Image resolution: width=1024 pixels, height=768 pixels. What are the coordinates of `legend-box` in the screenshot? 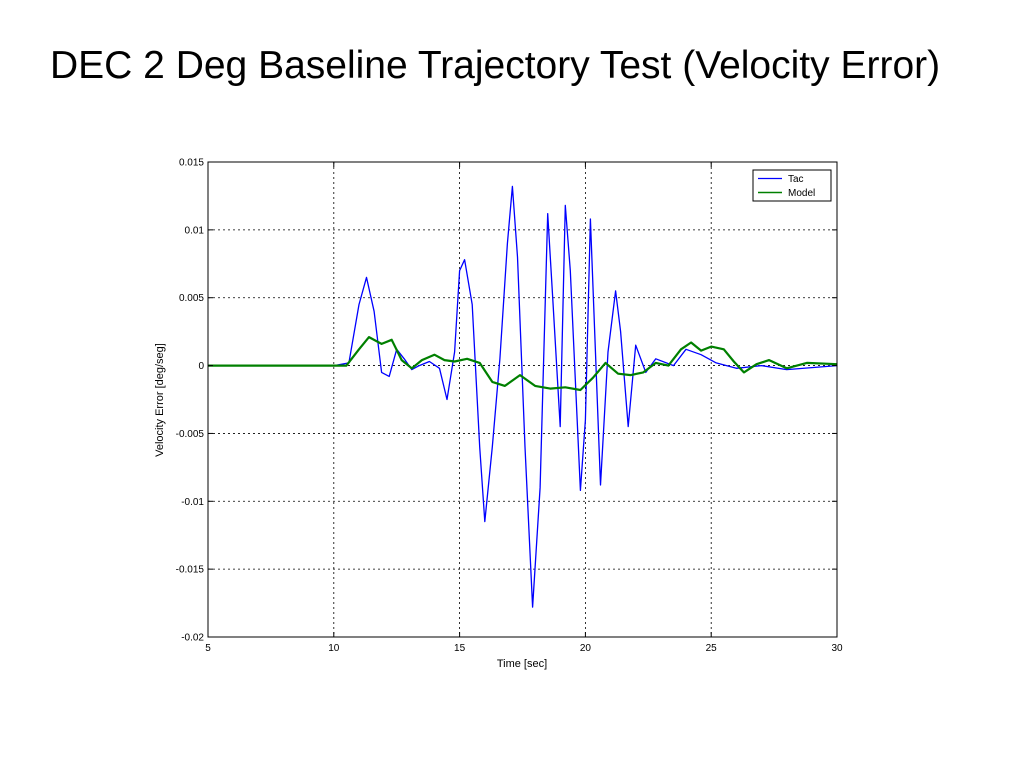 It's located at (792, 185).